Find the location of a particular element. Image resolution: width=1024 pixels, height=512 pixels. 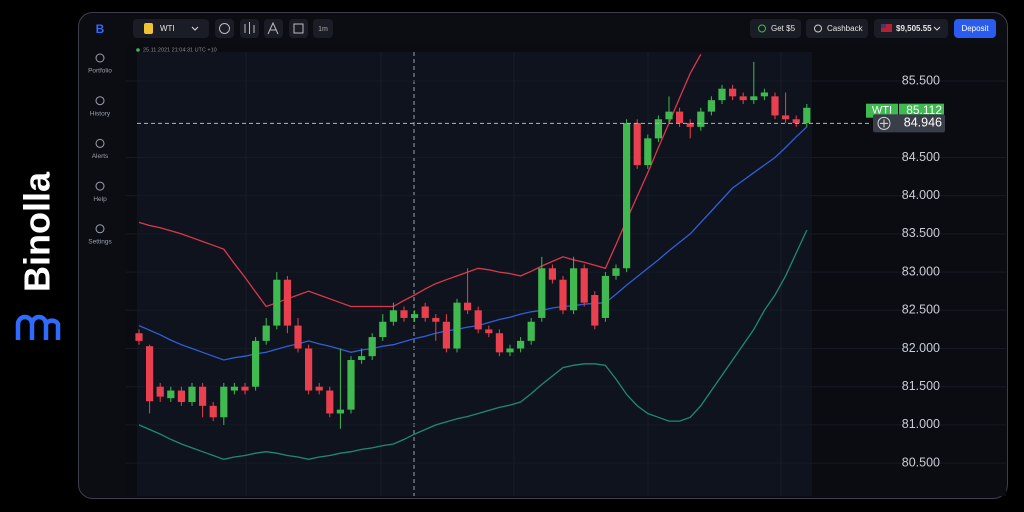

y-tick-label: 85.500 is located at coordinates (921, 80).